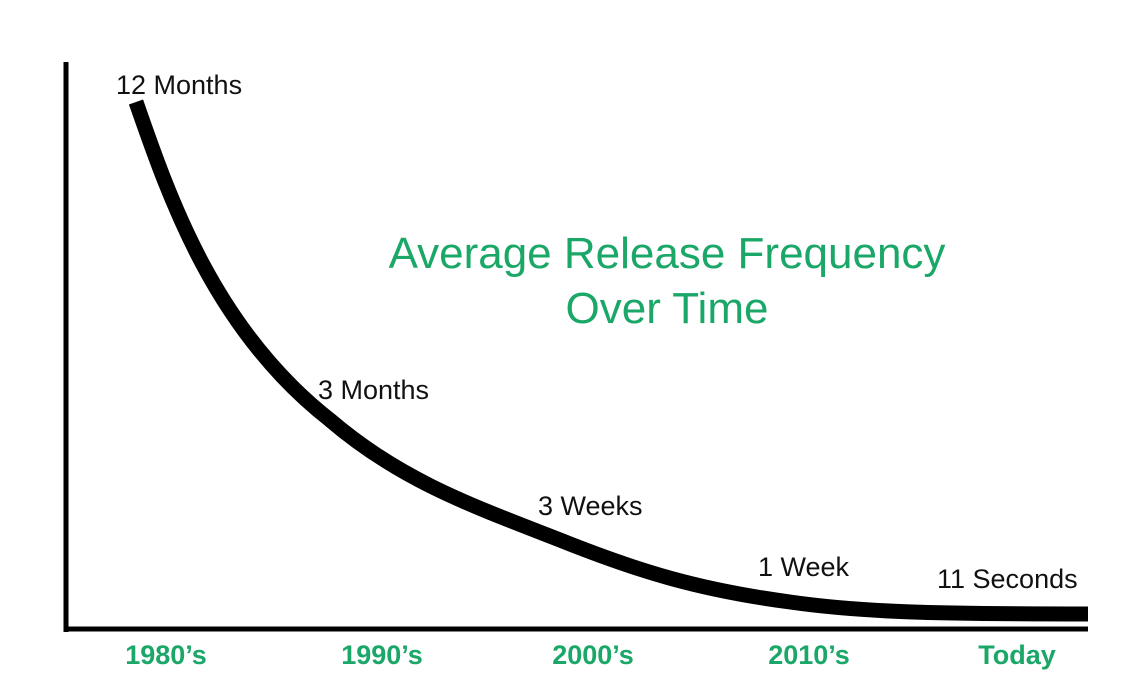  What do you see at coordinates (804, 567) in the screenshot?
I see `data-point-label: 1 Week` at bounding box center [804, 567].